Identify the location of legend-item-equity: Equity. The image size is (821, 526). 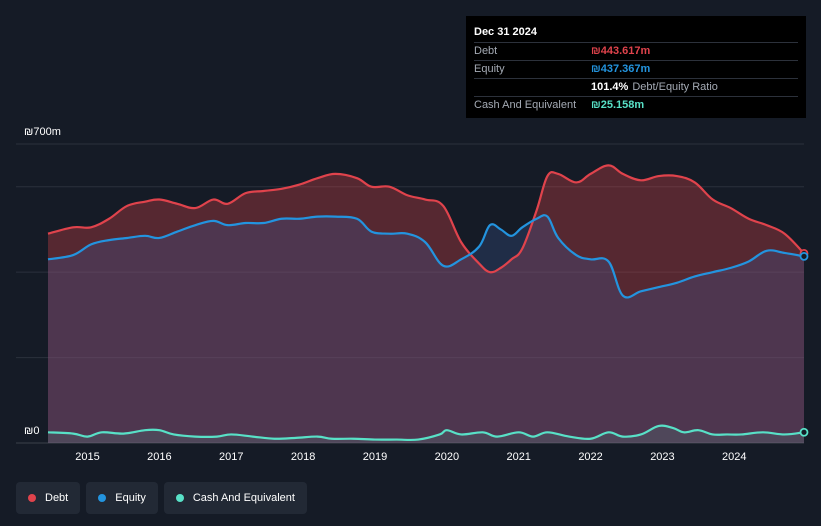
(122, 498).